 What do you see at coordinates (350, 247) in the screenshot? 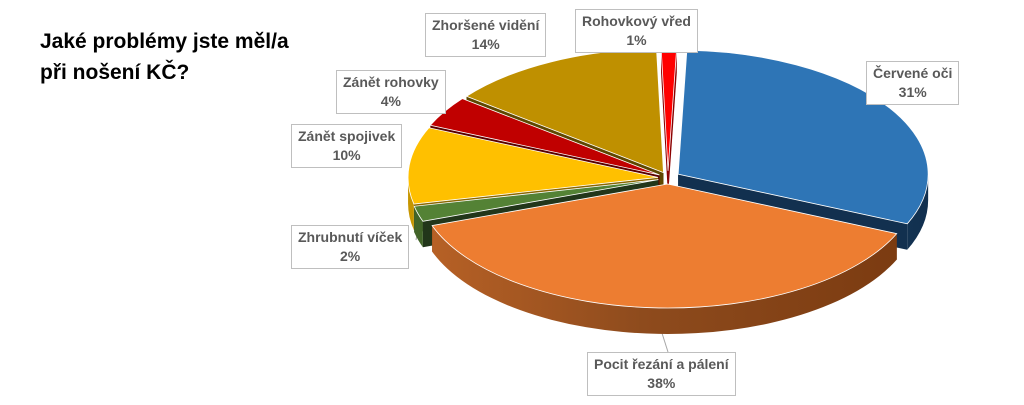
I see `data-label-zhrubnuti-vicek: Zhrubnutí víček 2%` at bounding box center [350, 247].